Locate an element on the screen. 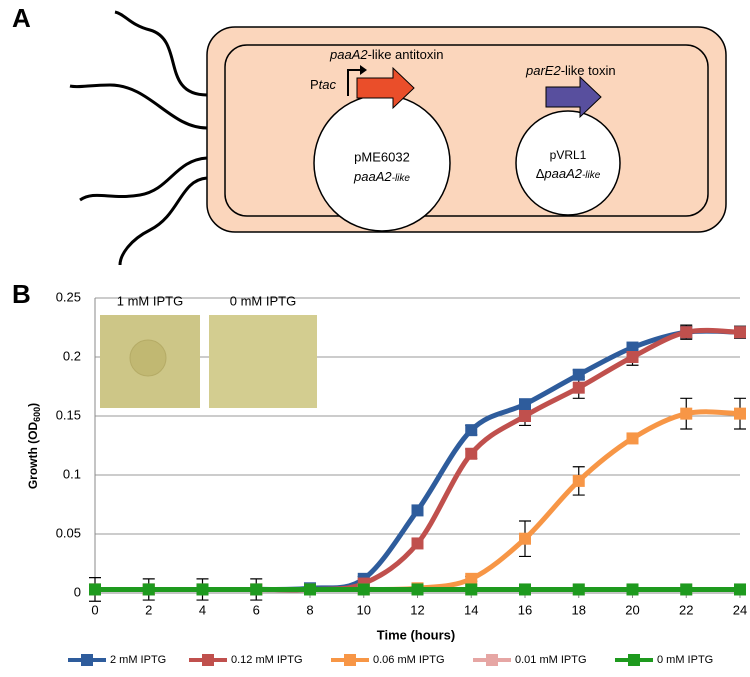 The height and width of the screenshot is (677, 750). x-tick-label: 8 is located at coordinates (309, 609).